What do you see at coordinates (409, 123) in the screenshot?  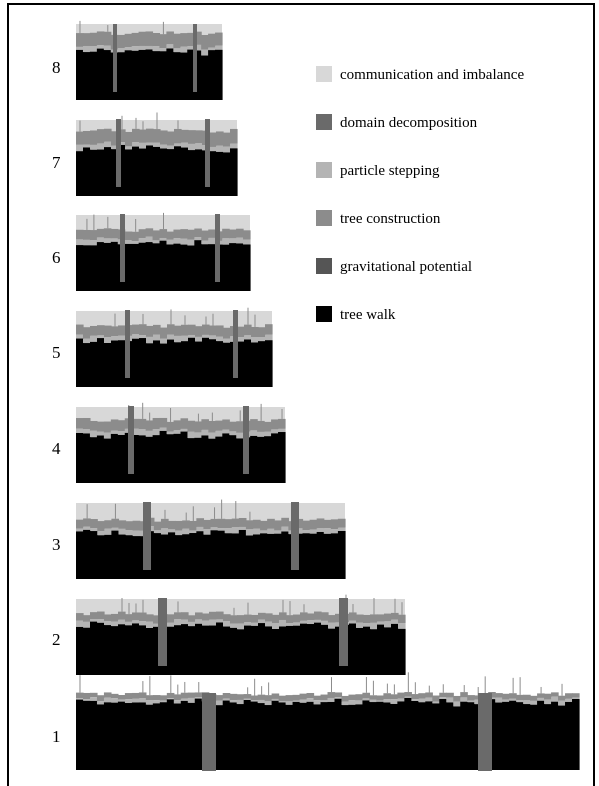 I see `legend-label-domain-decomposition: domain decomposition` at bounding box center [409, 123].